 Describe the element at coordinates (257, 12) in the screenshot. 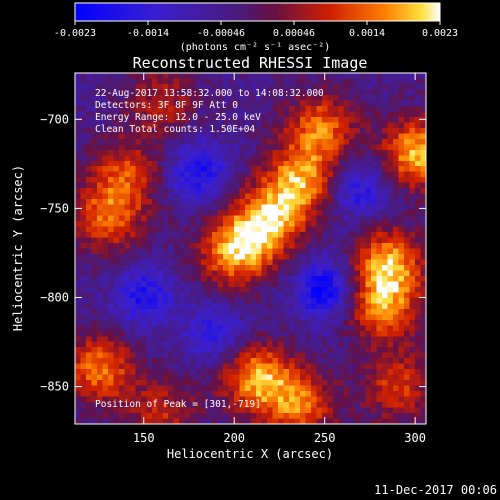

I see `colorbar-gradient` at that location.